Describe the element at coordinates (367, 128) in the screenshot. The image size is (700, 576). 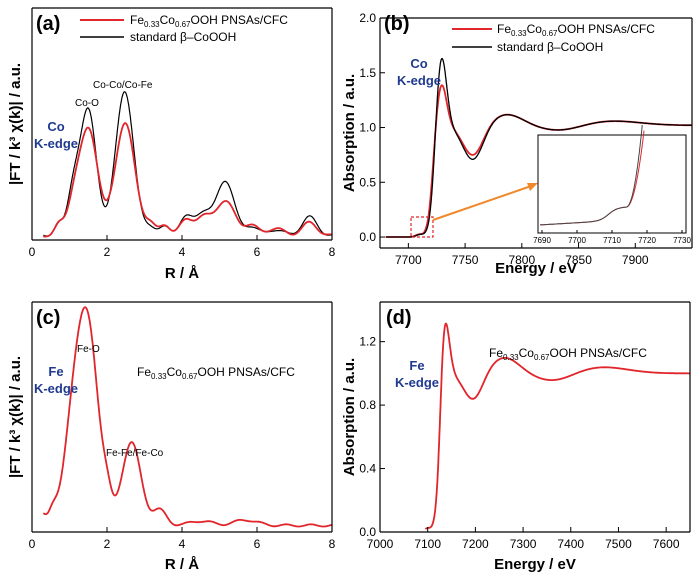
I see `y-tick-label: 1.0` at that location.